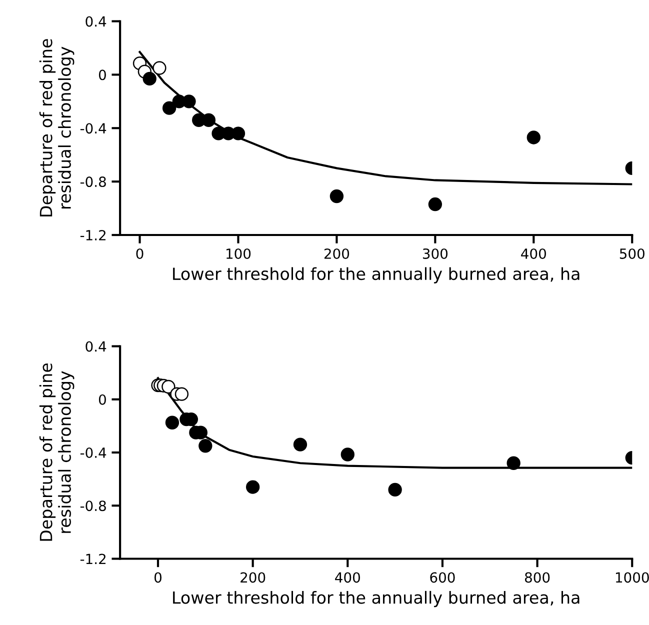 The width and height of the screenshot is (649, 625). I want to click on x-tick-label: 500, so click(632, 253).